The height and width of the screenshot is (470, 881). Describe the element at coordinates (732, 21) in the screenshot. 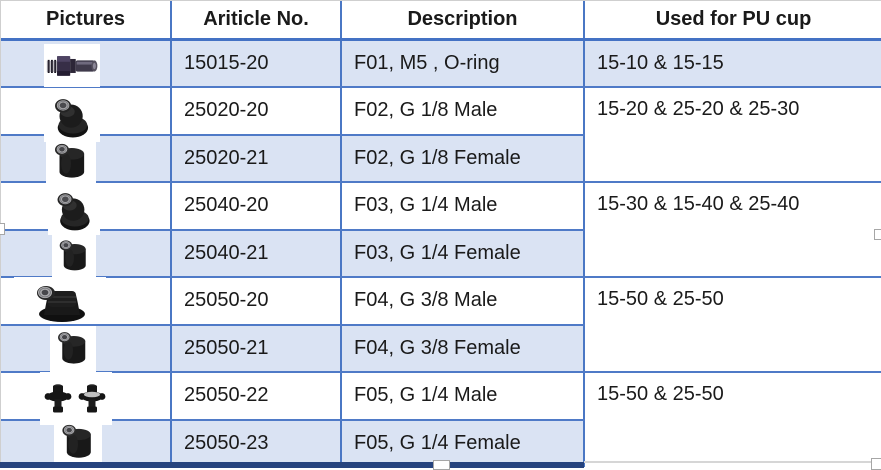

I see `header-cell-used-for: Used for PU cup` at that location.